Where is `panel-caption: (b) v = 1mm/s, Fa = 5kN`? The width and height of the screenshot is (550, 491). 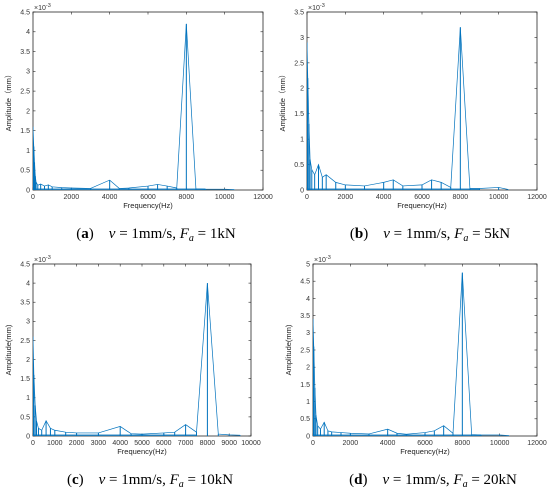
panel-caption: (b) v = 1mm/s, Fa = 5kN is located at coordinates (430, 235).